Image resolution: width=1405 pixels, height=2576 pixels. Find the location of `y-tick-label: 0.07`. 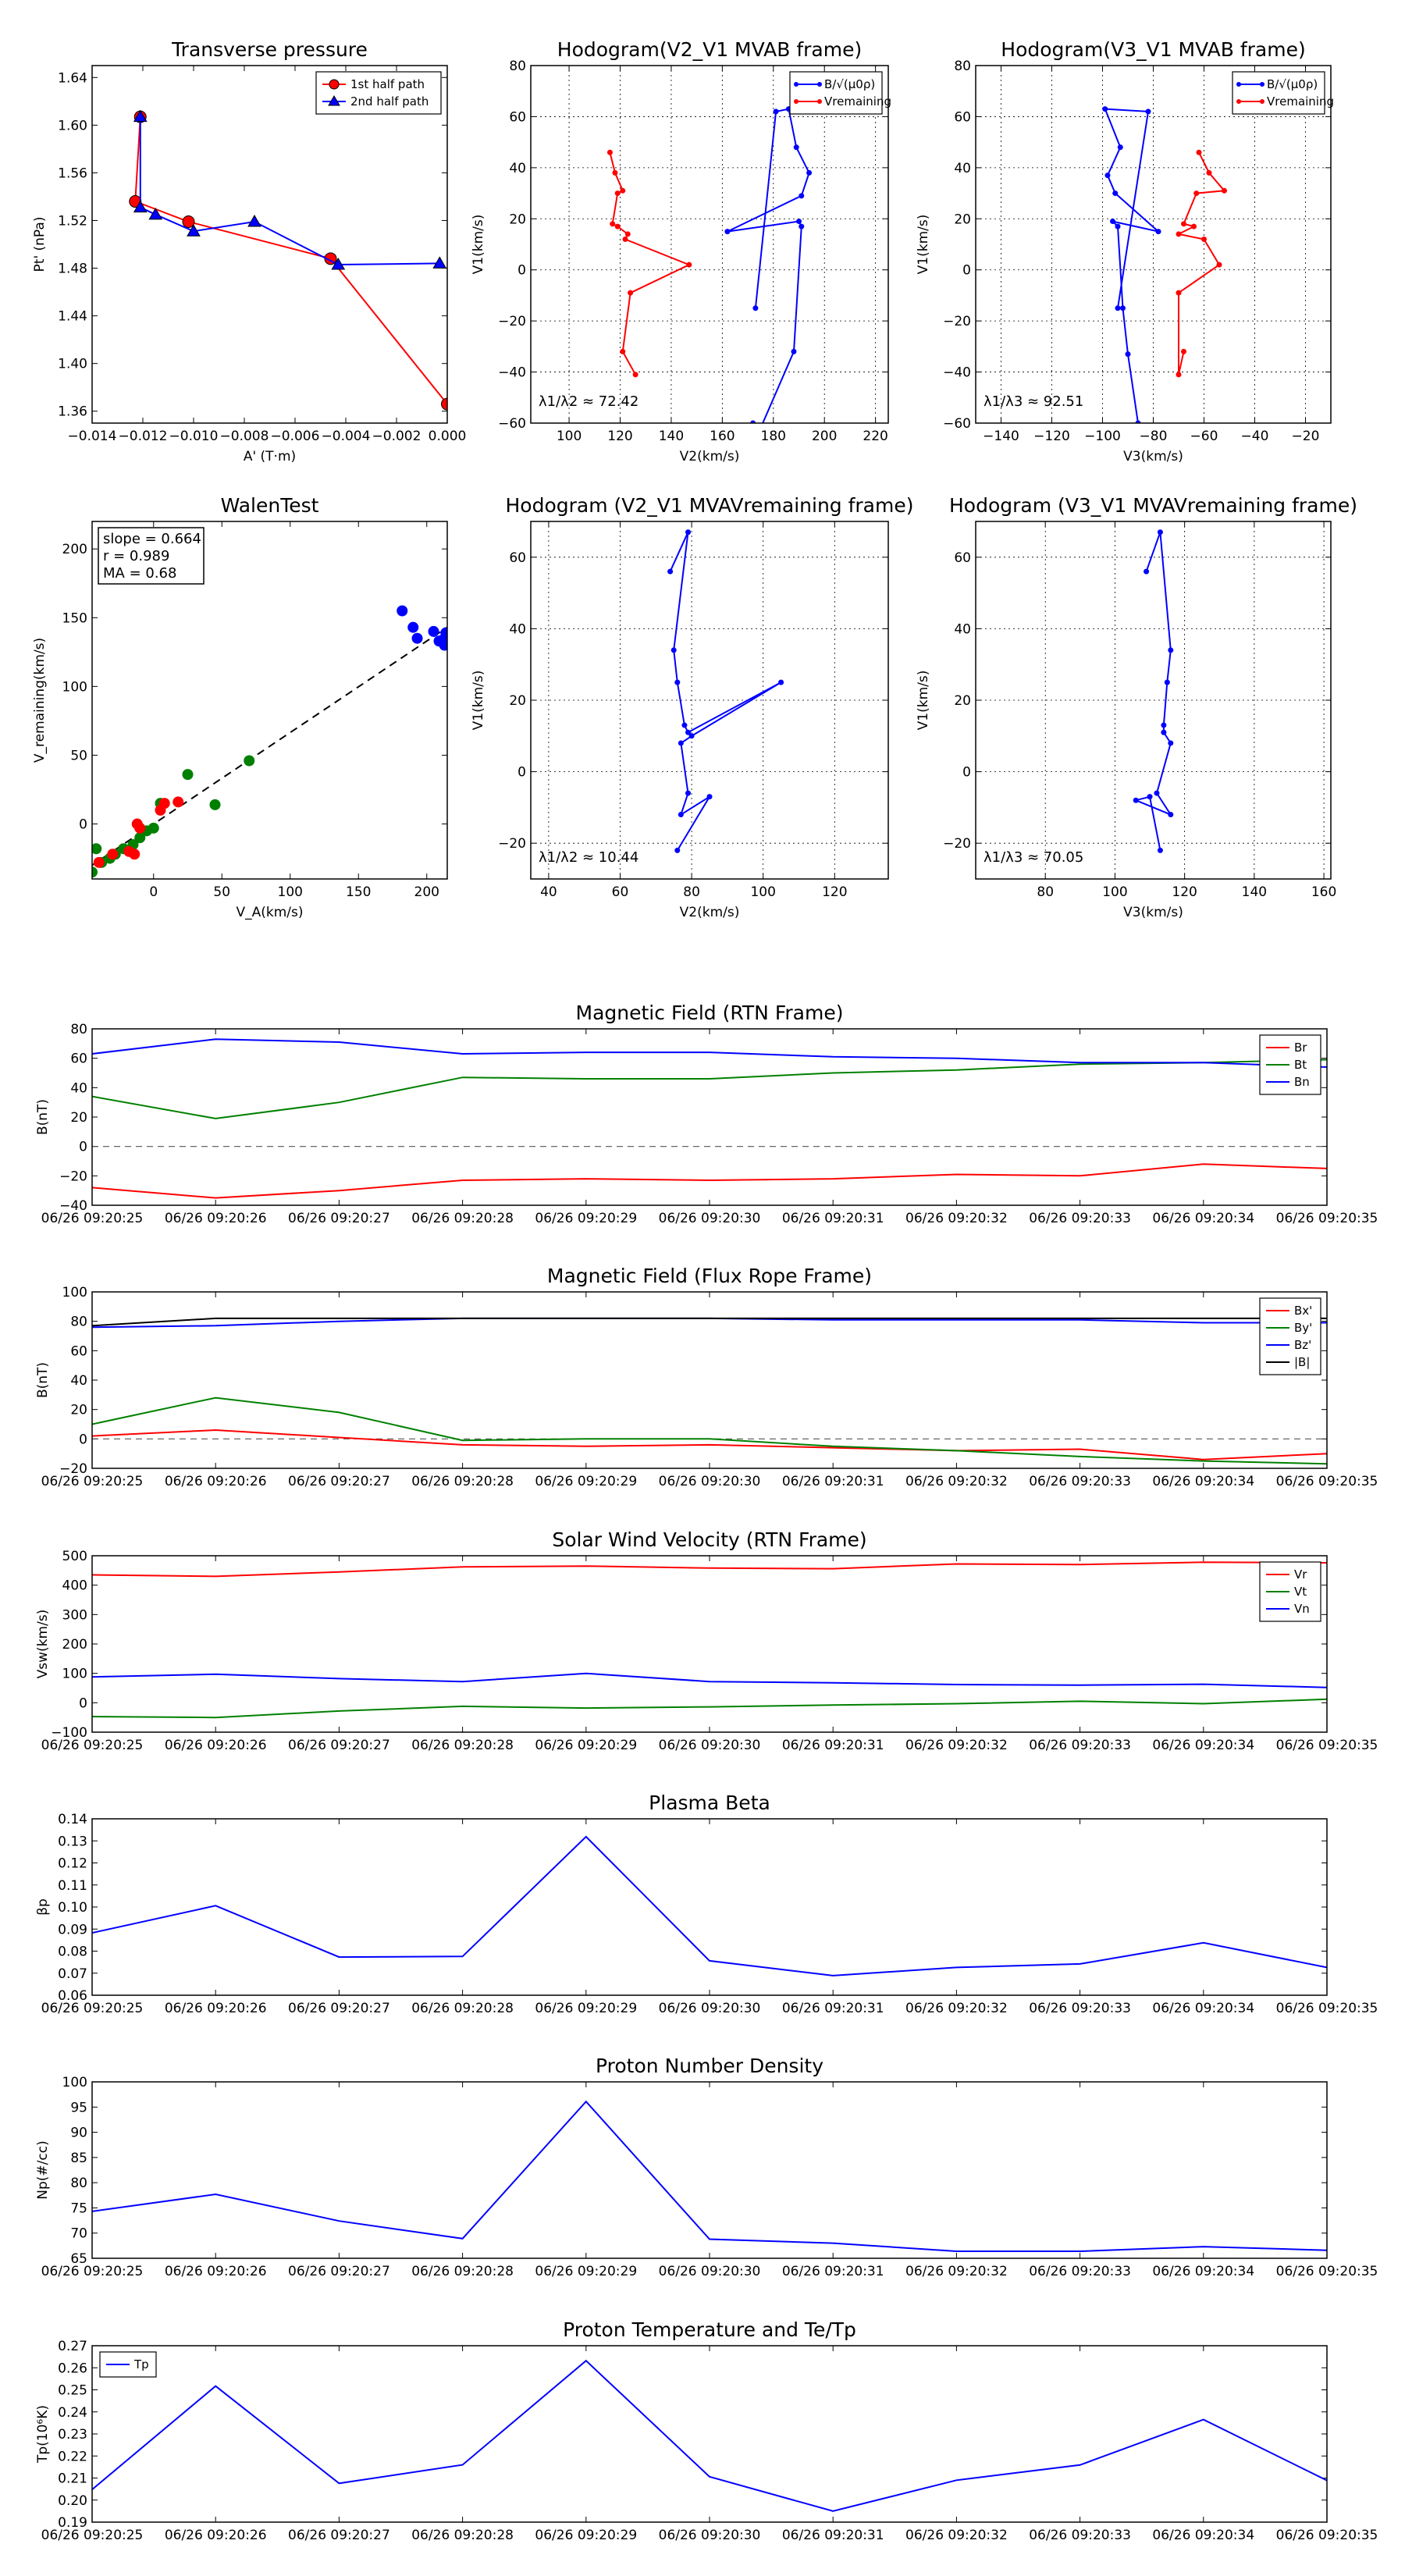

y-tick-label: 0.07 is located at coordinates (72, 1974).